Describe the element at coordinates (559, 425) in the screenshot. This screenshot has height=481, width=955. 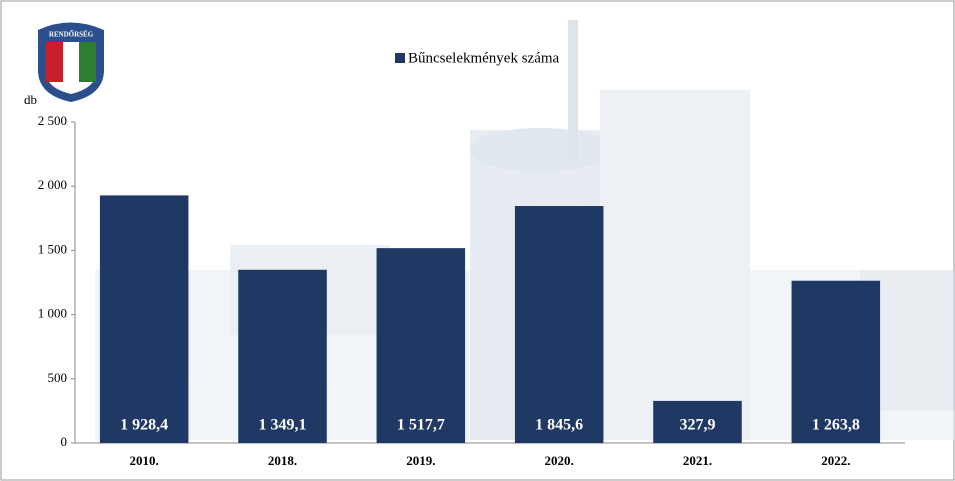
I see `value-label: 1 845,6` at that location.